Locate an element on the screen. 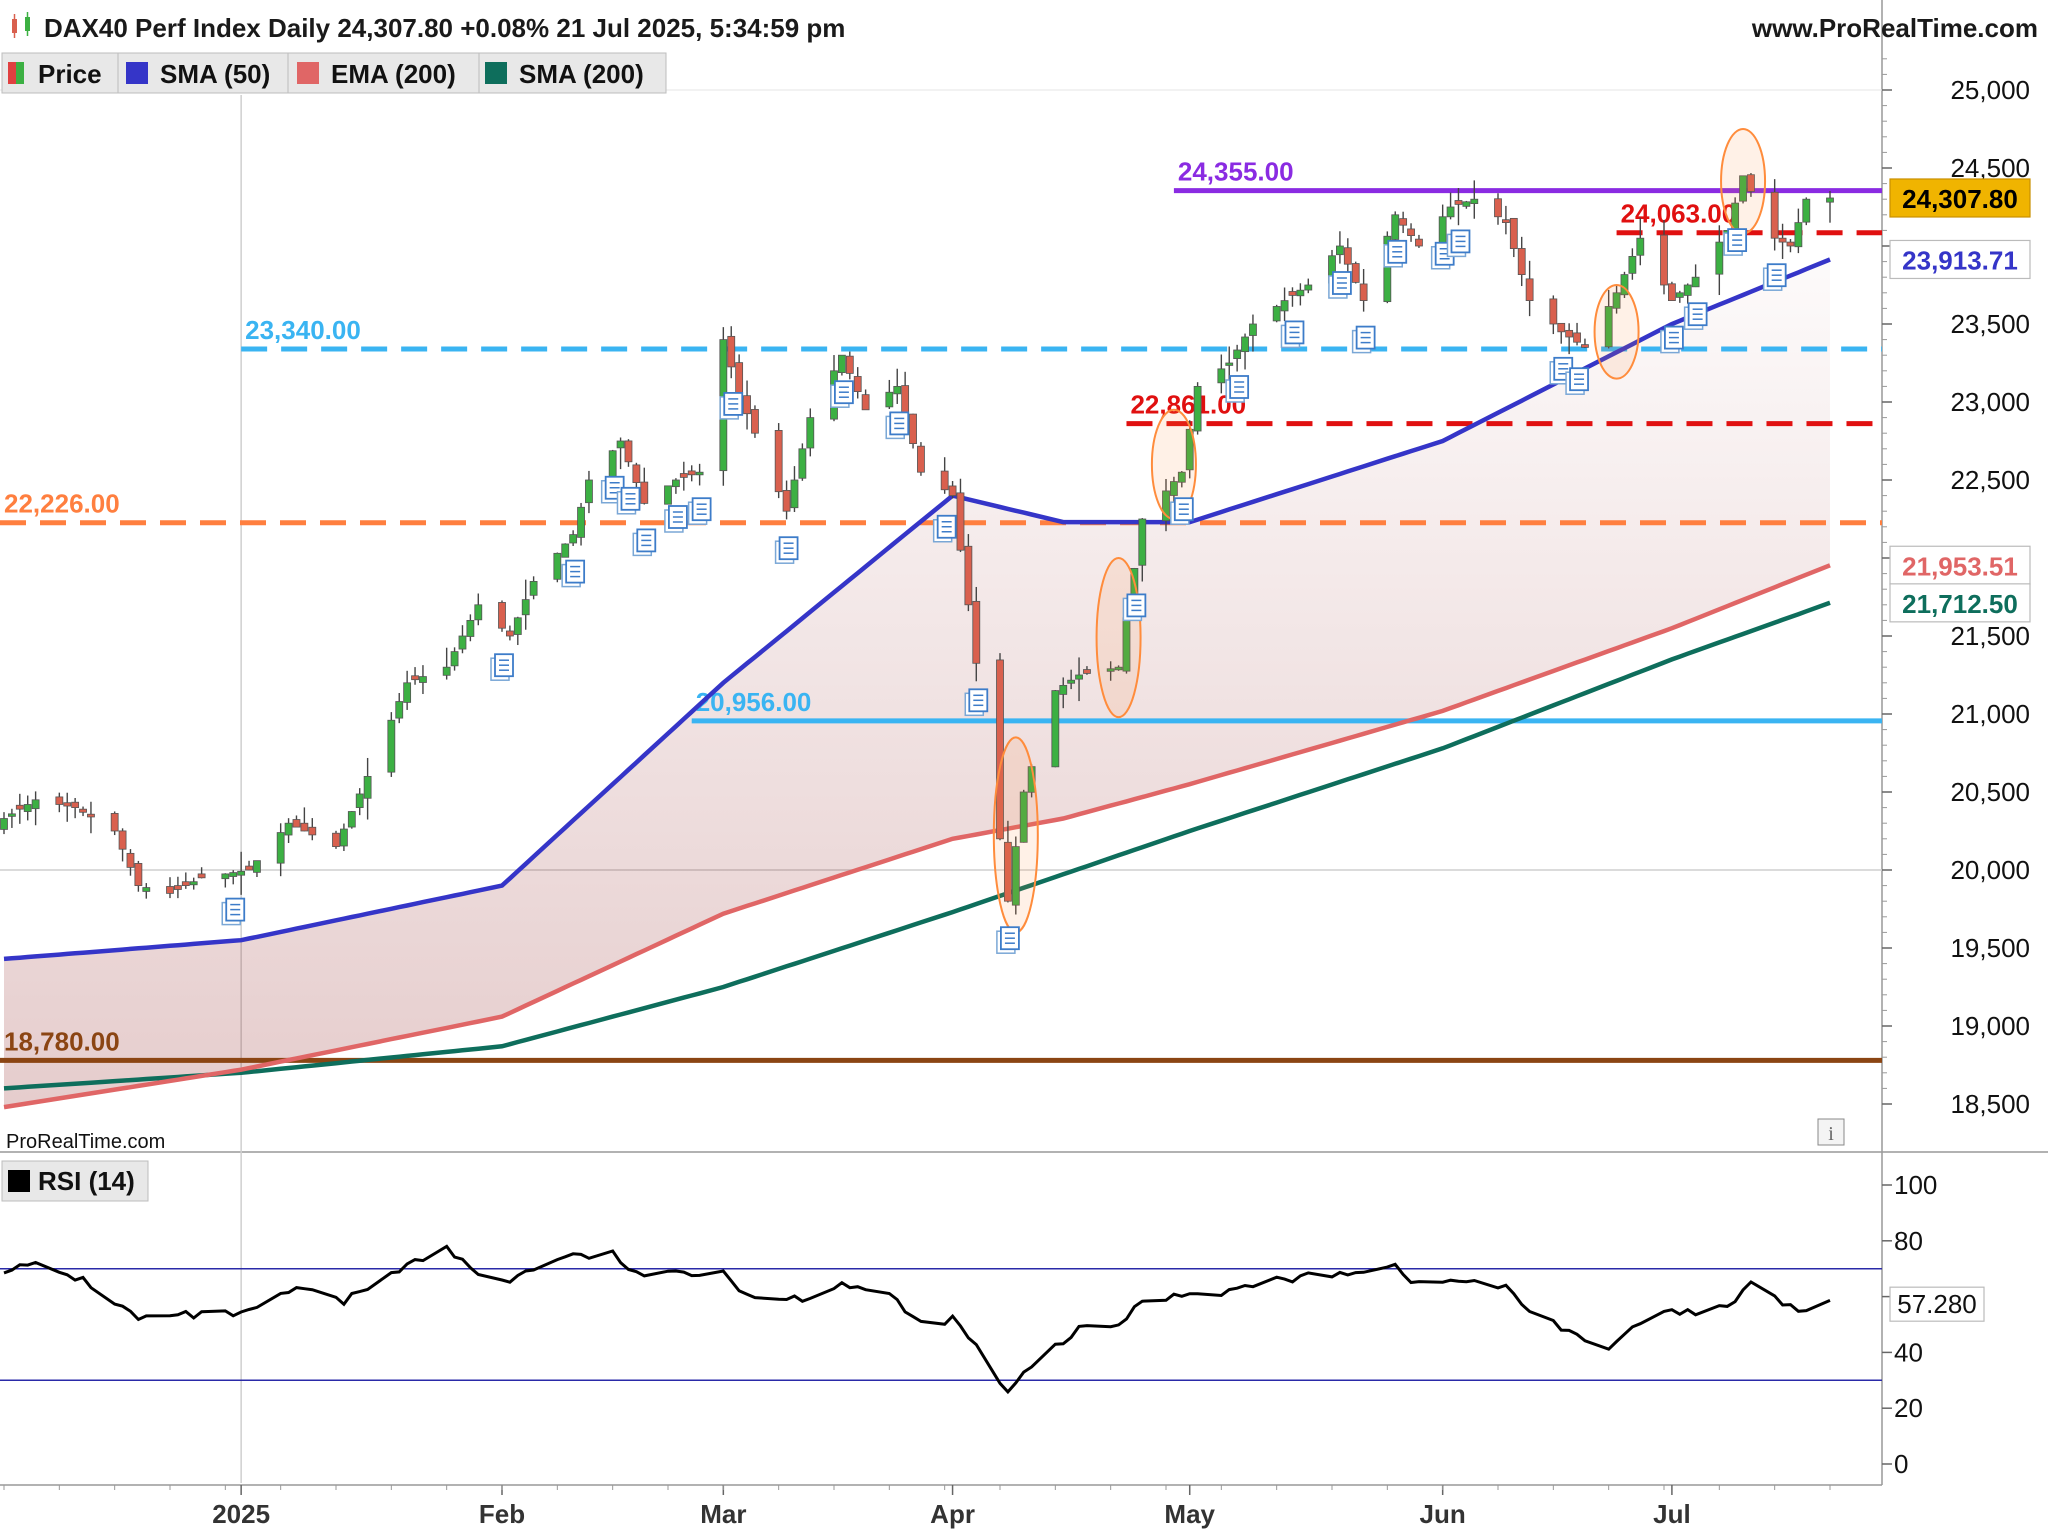  legend-item-price: Price is located at coordinates (55, 74).